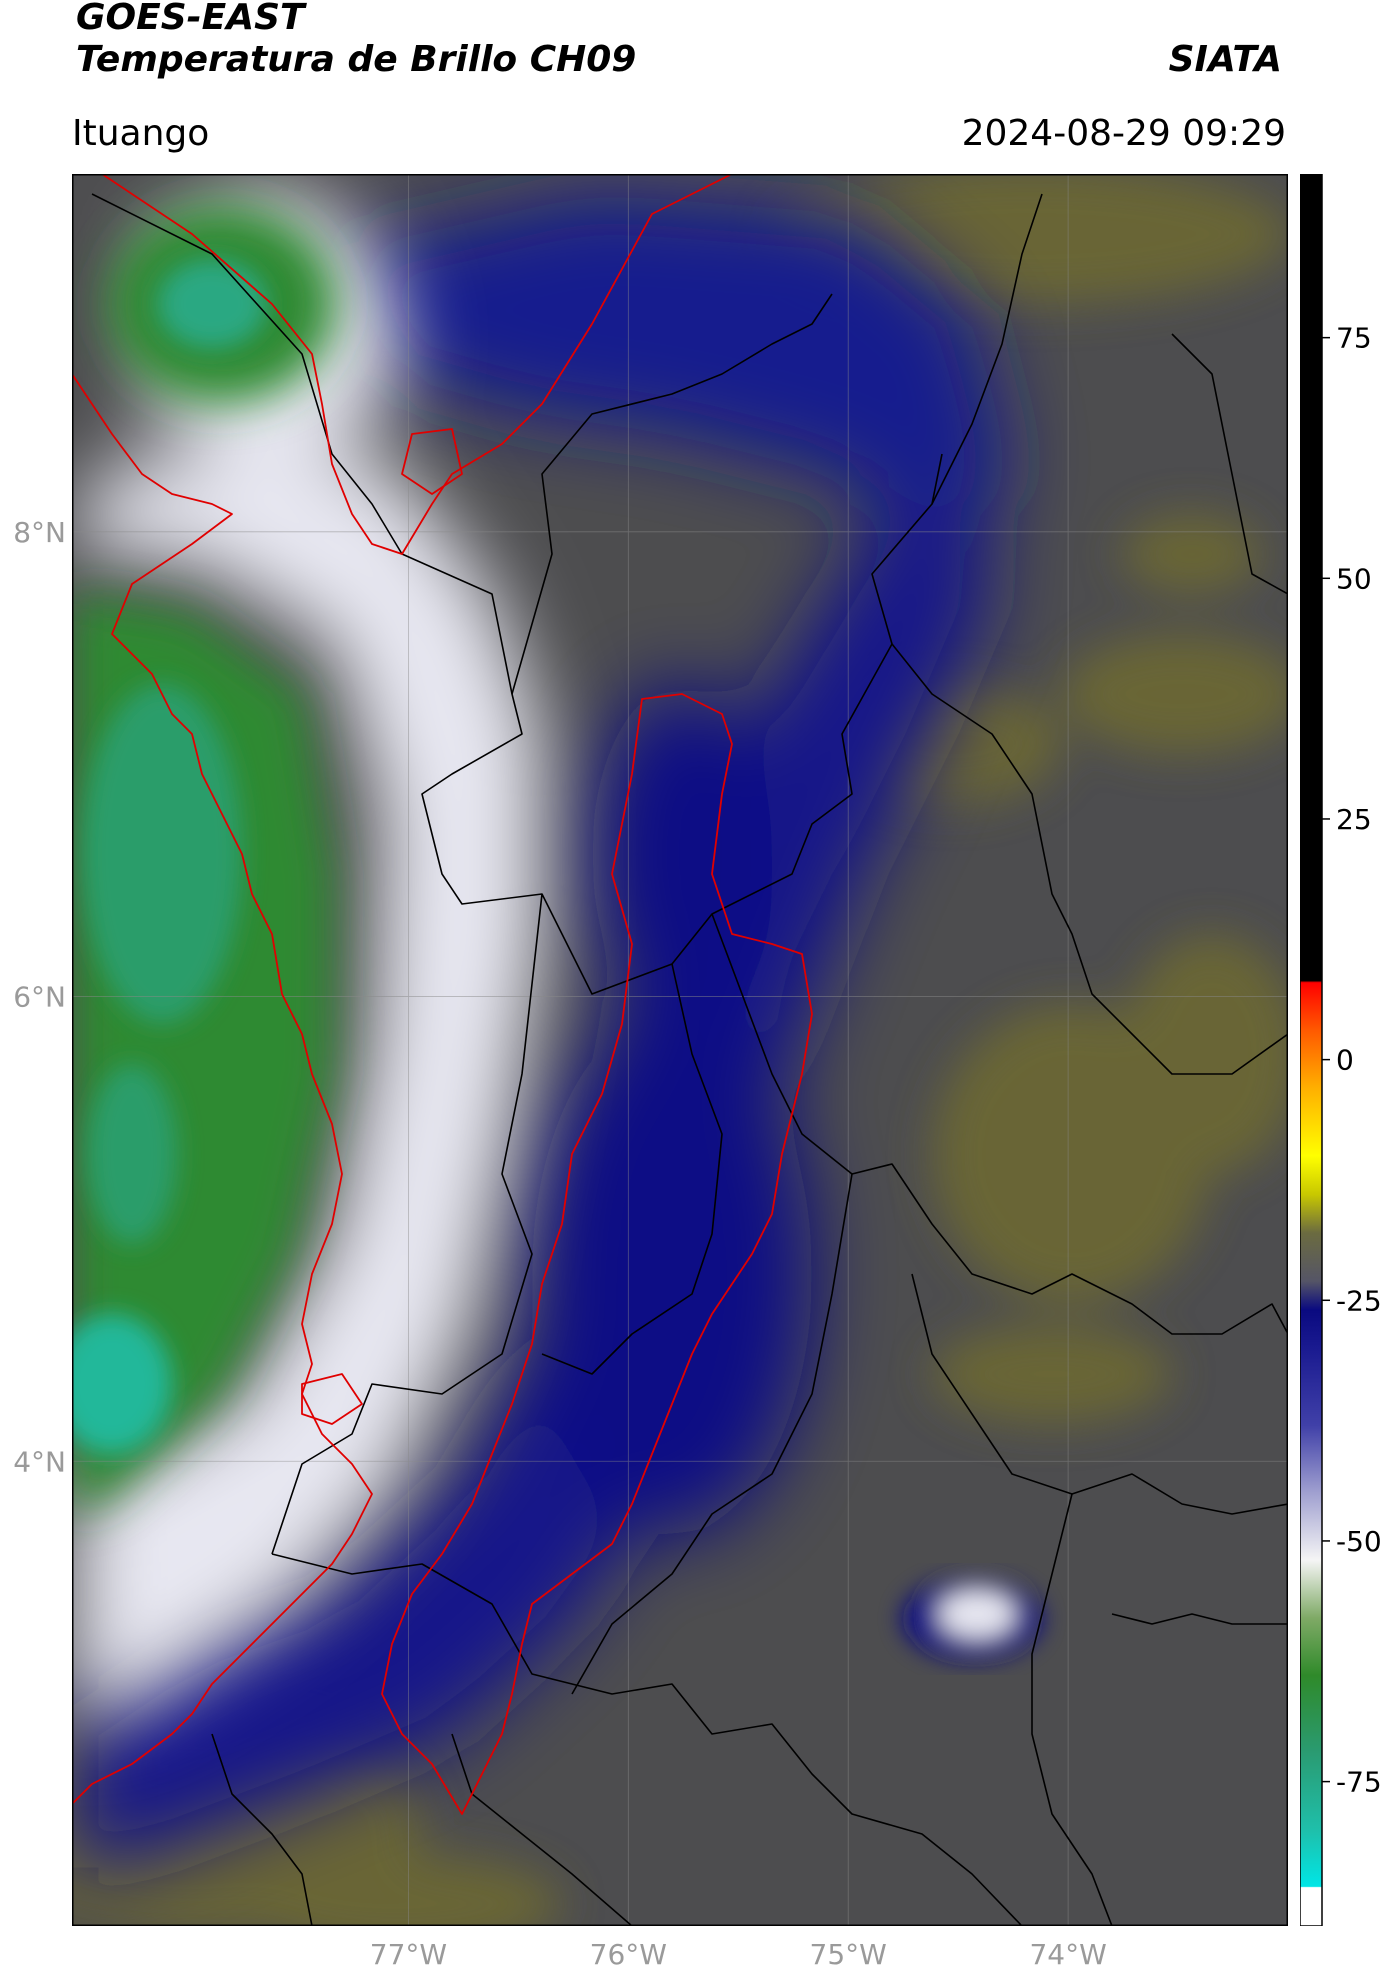 This screenshot has width=1384, height=1981. What do you see at coordinates (1354, 578) in the screenshot?
I see `colorbar-label-50: 50` at bounding box center [1354, 578].